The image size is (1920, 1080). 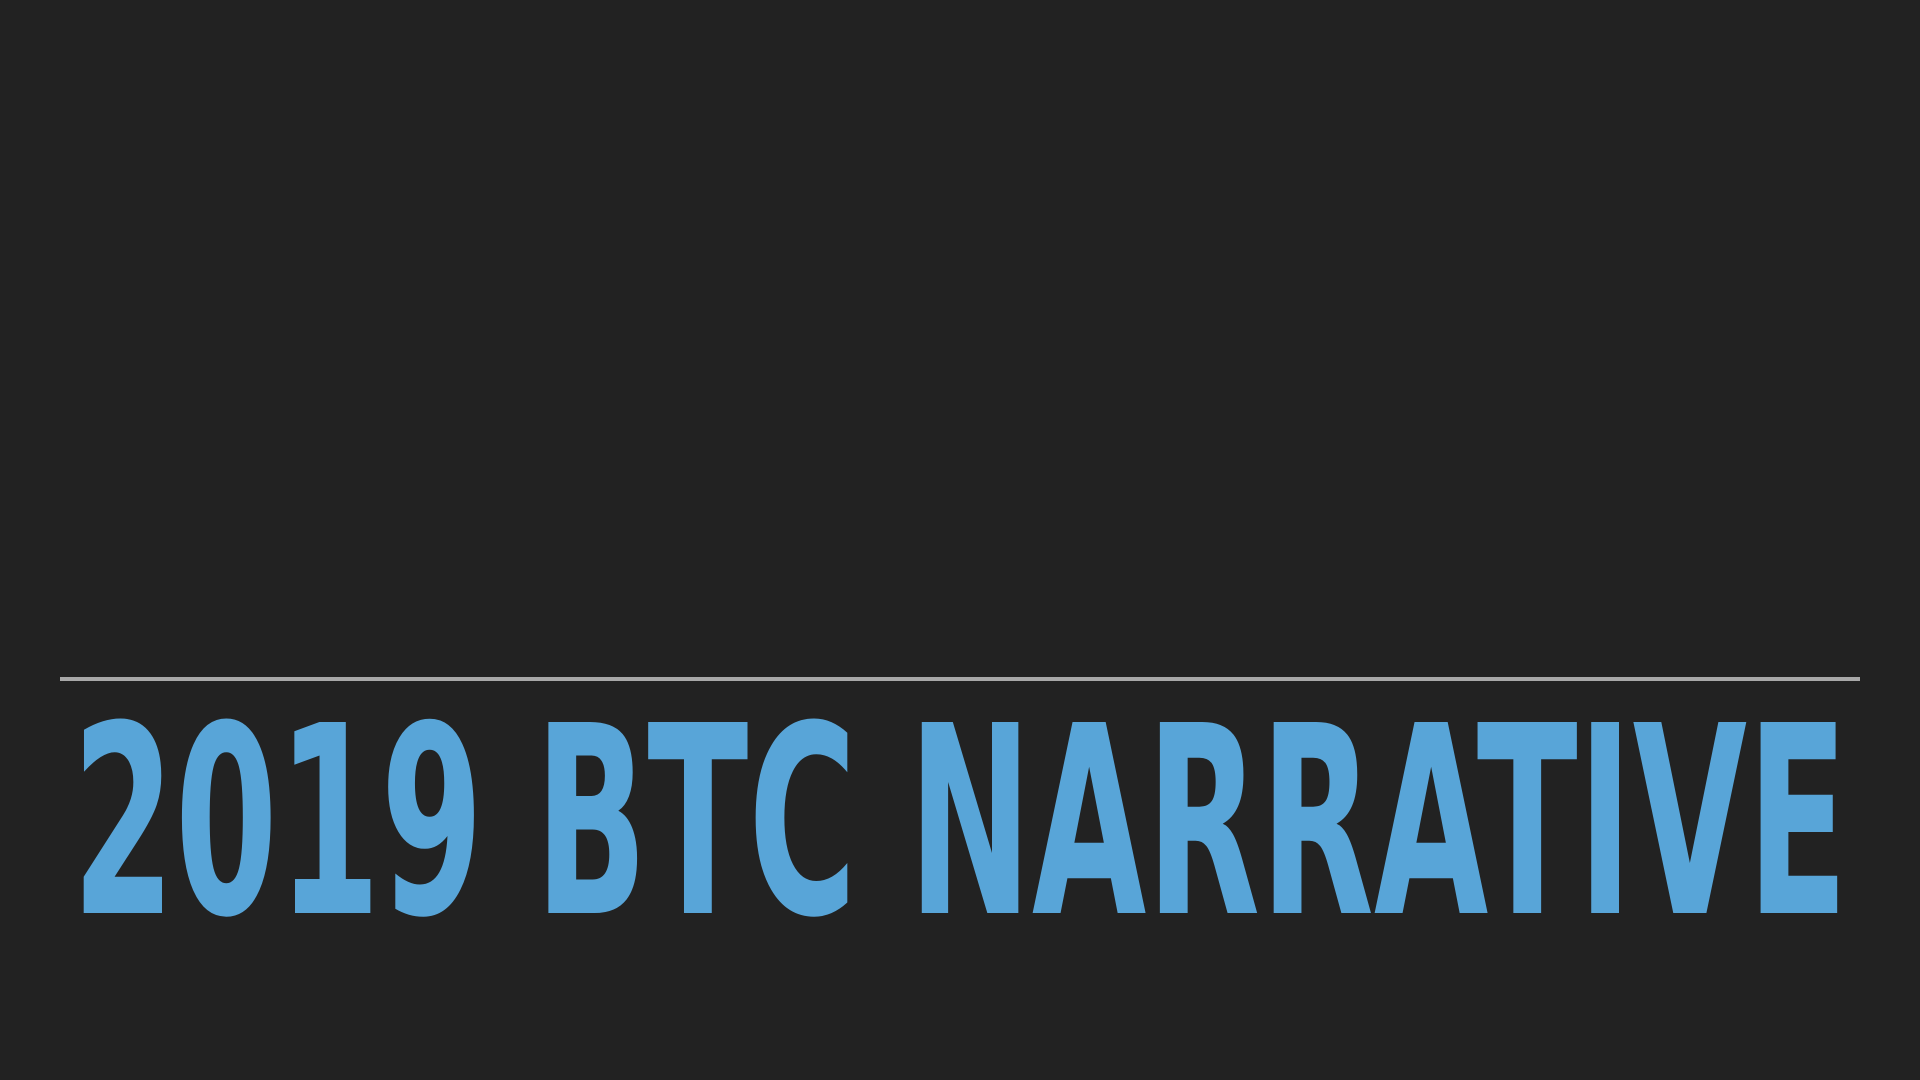 I want to click on title-divider-line, so click(x=960, y=679).